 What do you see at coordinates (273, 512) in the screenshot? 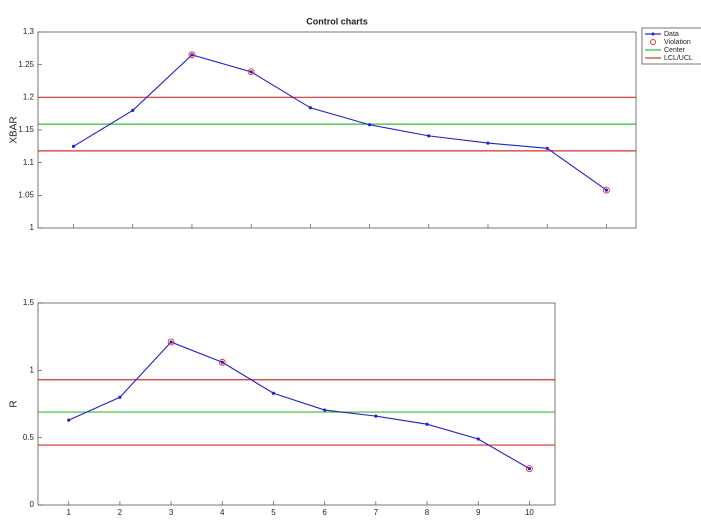
I see `x-tick-label: 5` at bounding box center [273, 512].